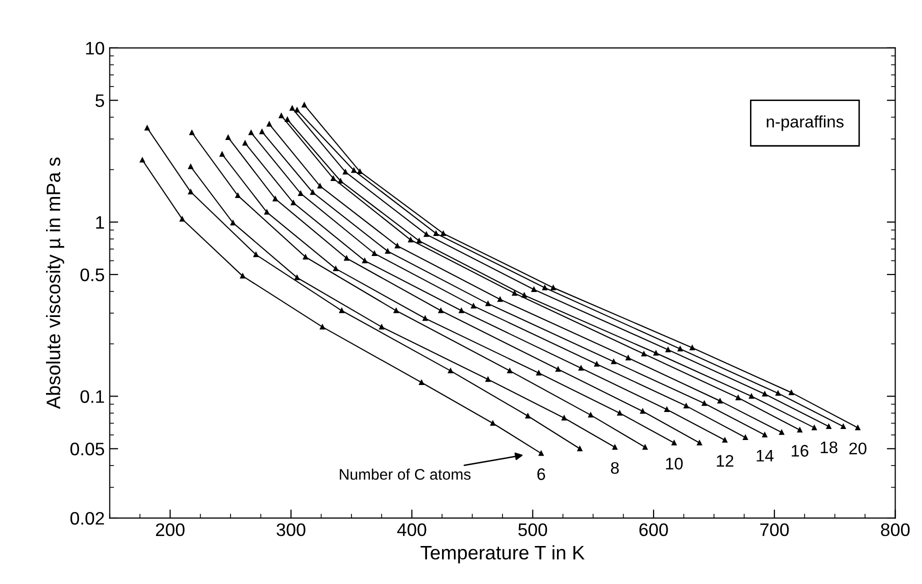 This screenshot has width=922, height=584. I want to click on series-label: 12, so click(725, 461).